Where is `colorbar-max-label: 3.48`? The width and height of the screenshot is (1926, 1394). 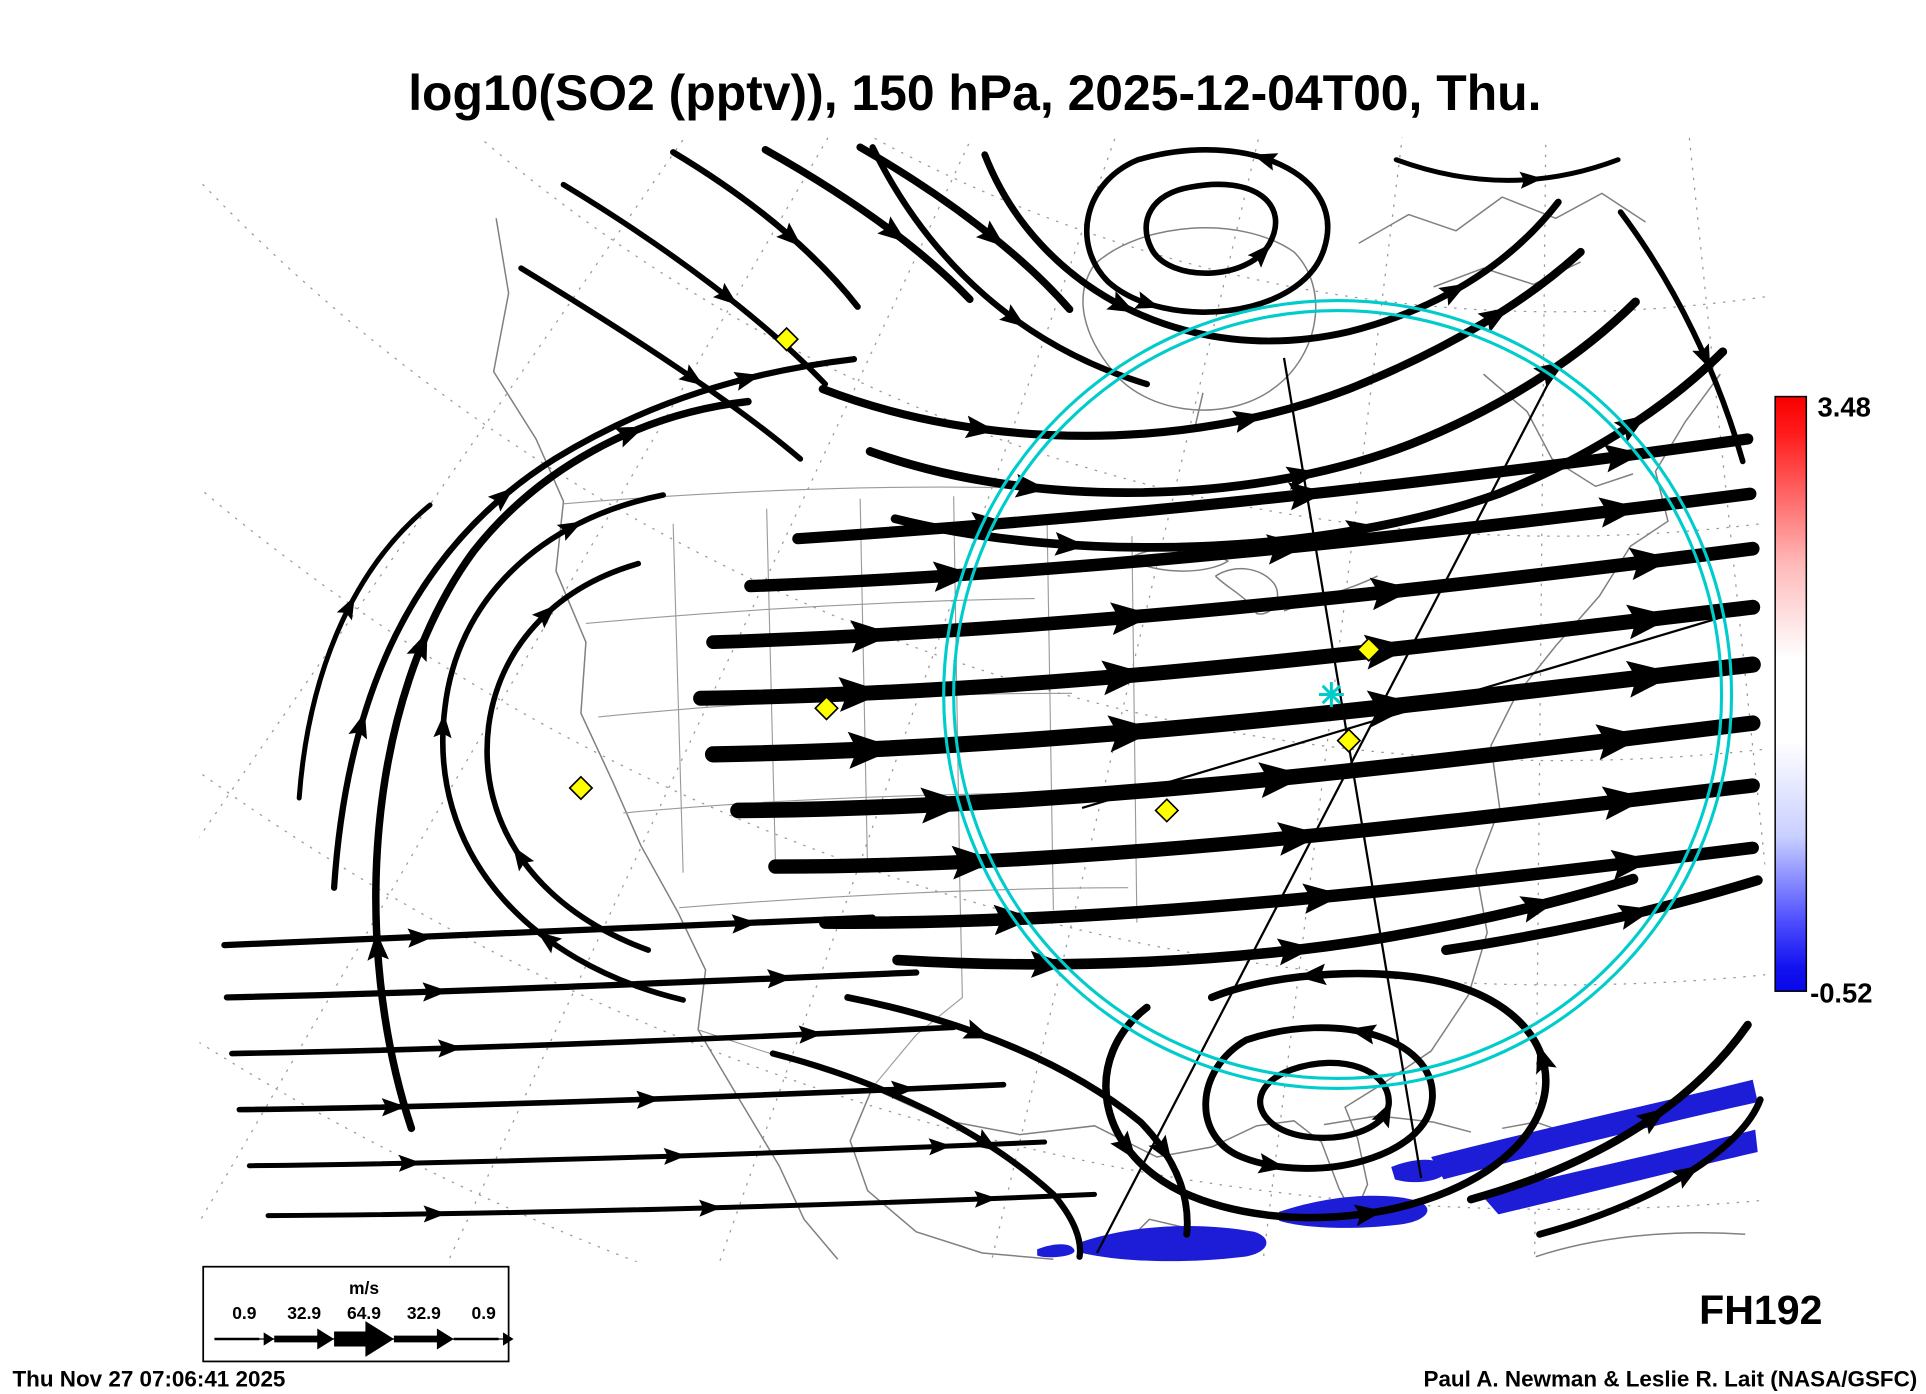 colorbar-max-label: 3.48 is located at coordinates (1844, 407).